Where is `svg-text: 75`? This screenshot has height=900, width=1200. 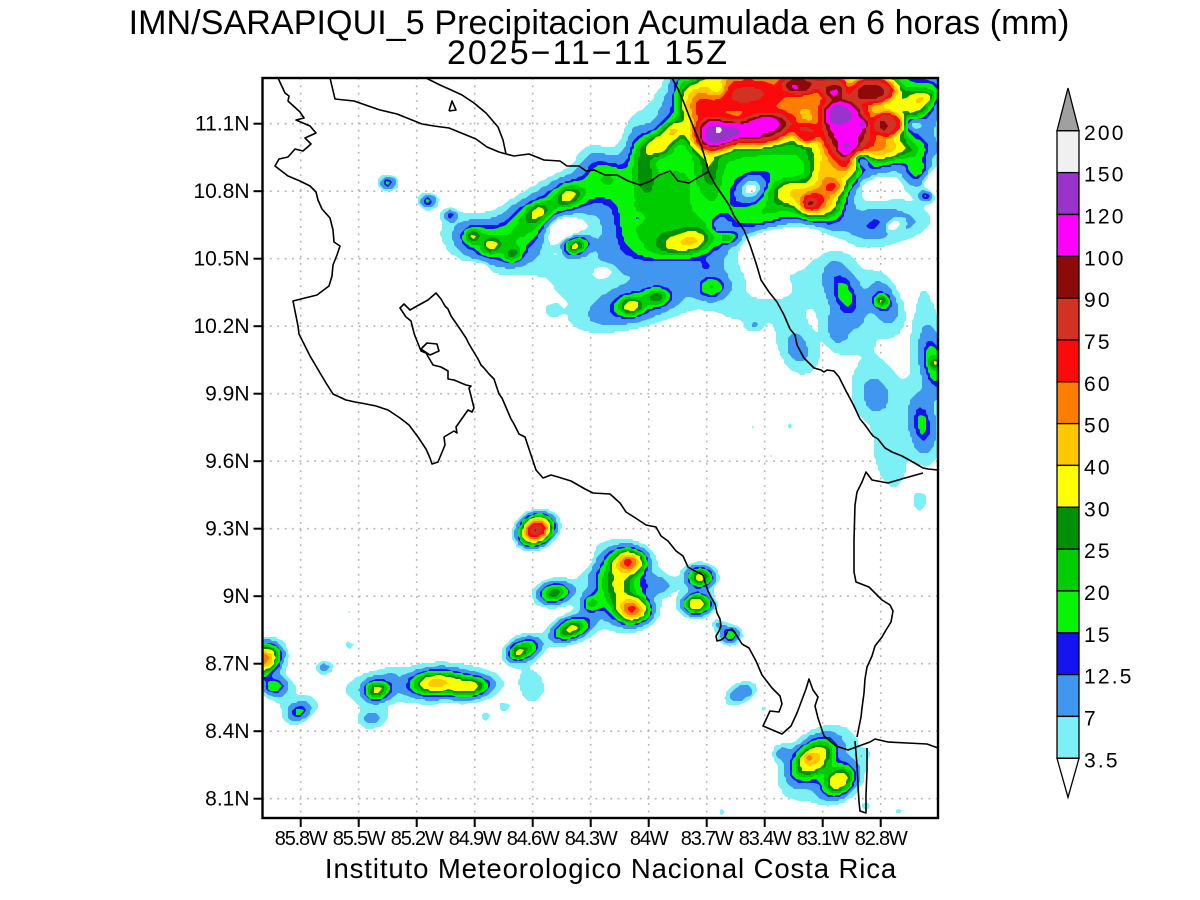 svg-text: 75 is located at coordinates (1098, 342).